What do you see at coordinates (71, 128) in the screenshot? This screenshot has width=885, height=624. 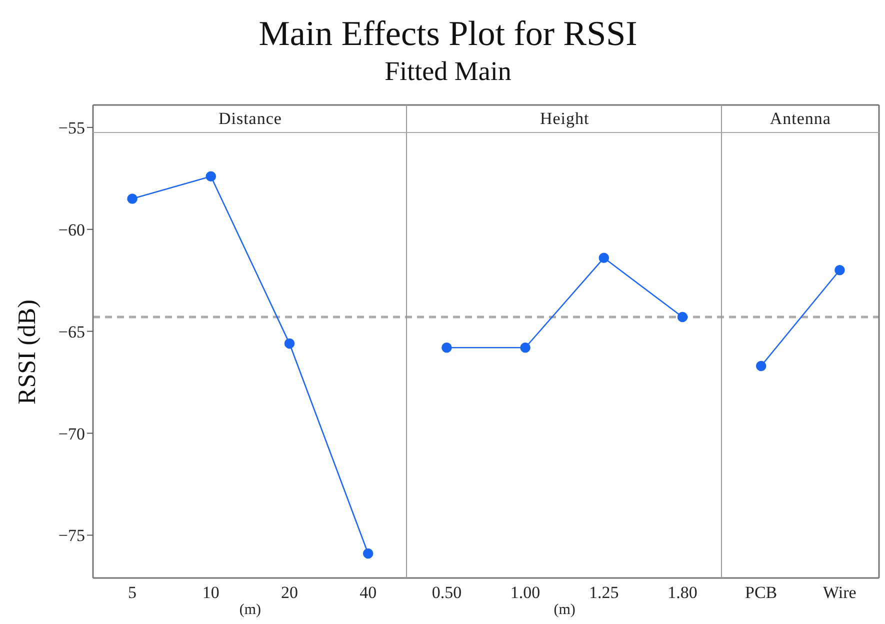 I see `y-tick-label: −55` at bounding box center [71, 128].